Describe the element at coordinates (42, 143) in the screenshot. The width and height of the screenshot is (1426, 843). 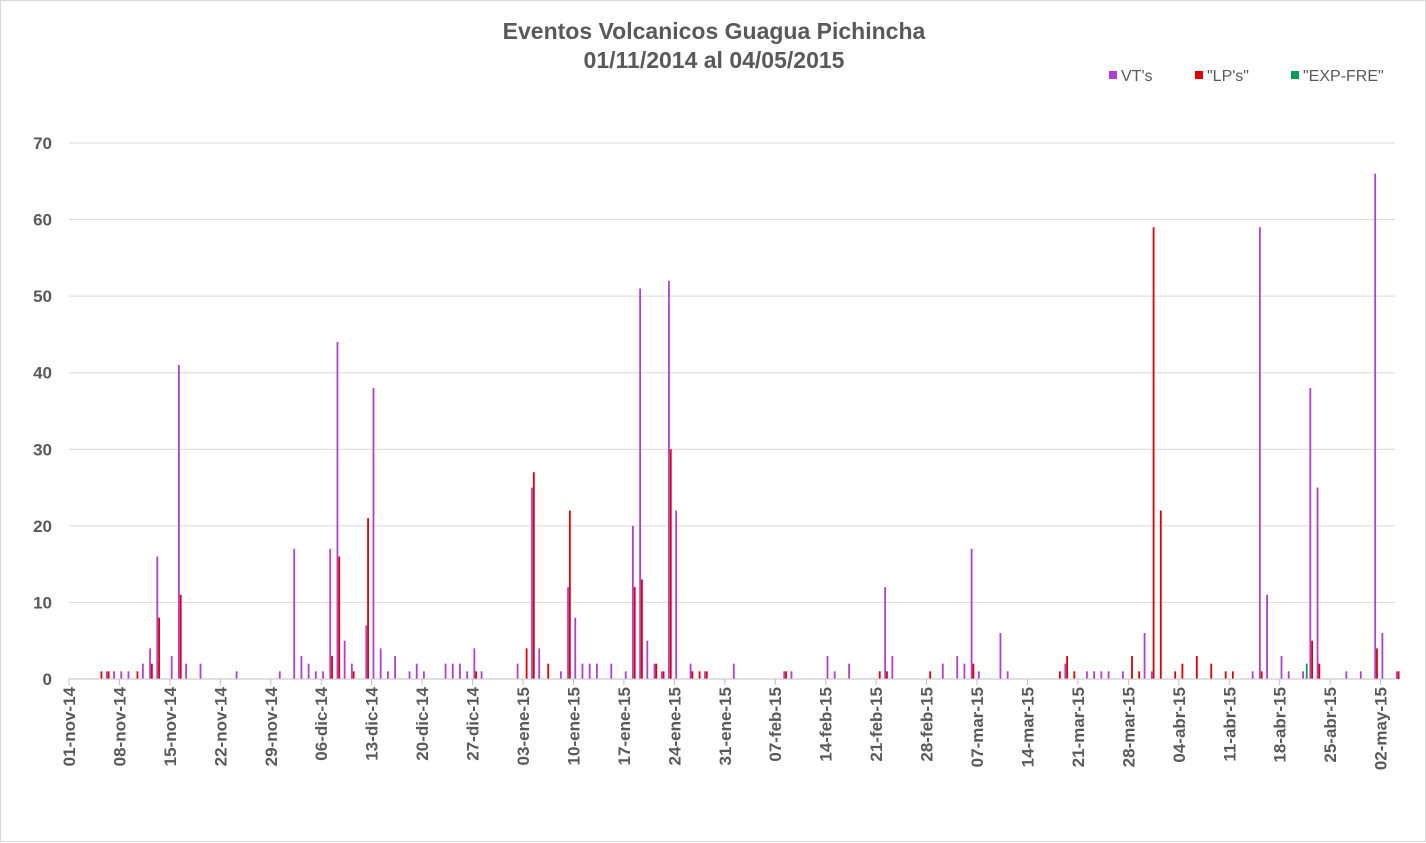
I see `y-tick-label: 70` at that location.